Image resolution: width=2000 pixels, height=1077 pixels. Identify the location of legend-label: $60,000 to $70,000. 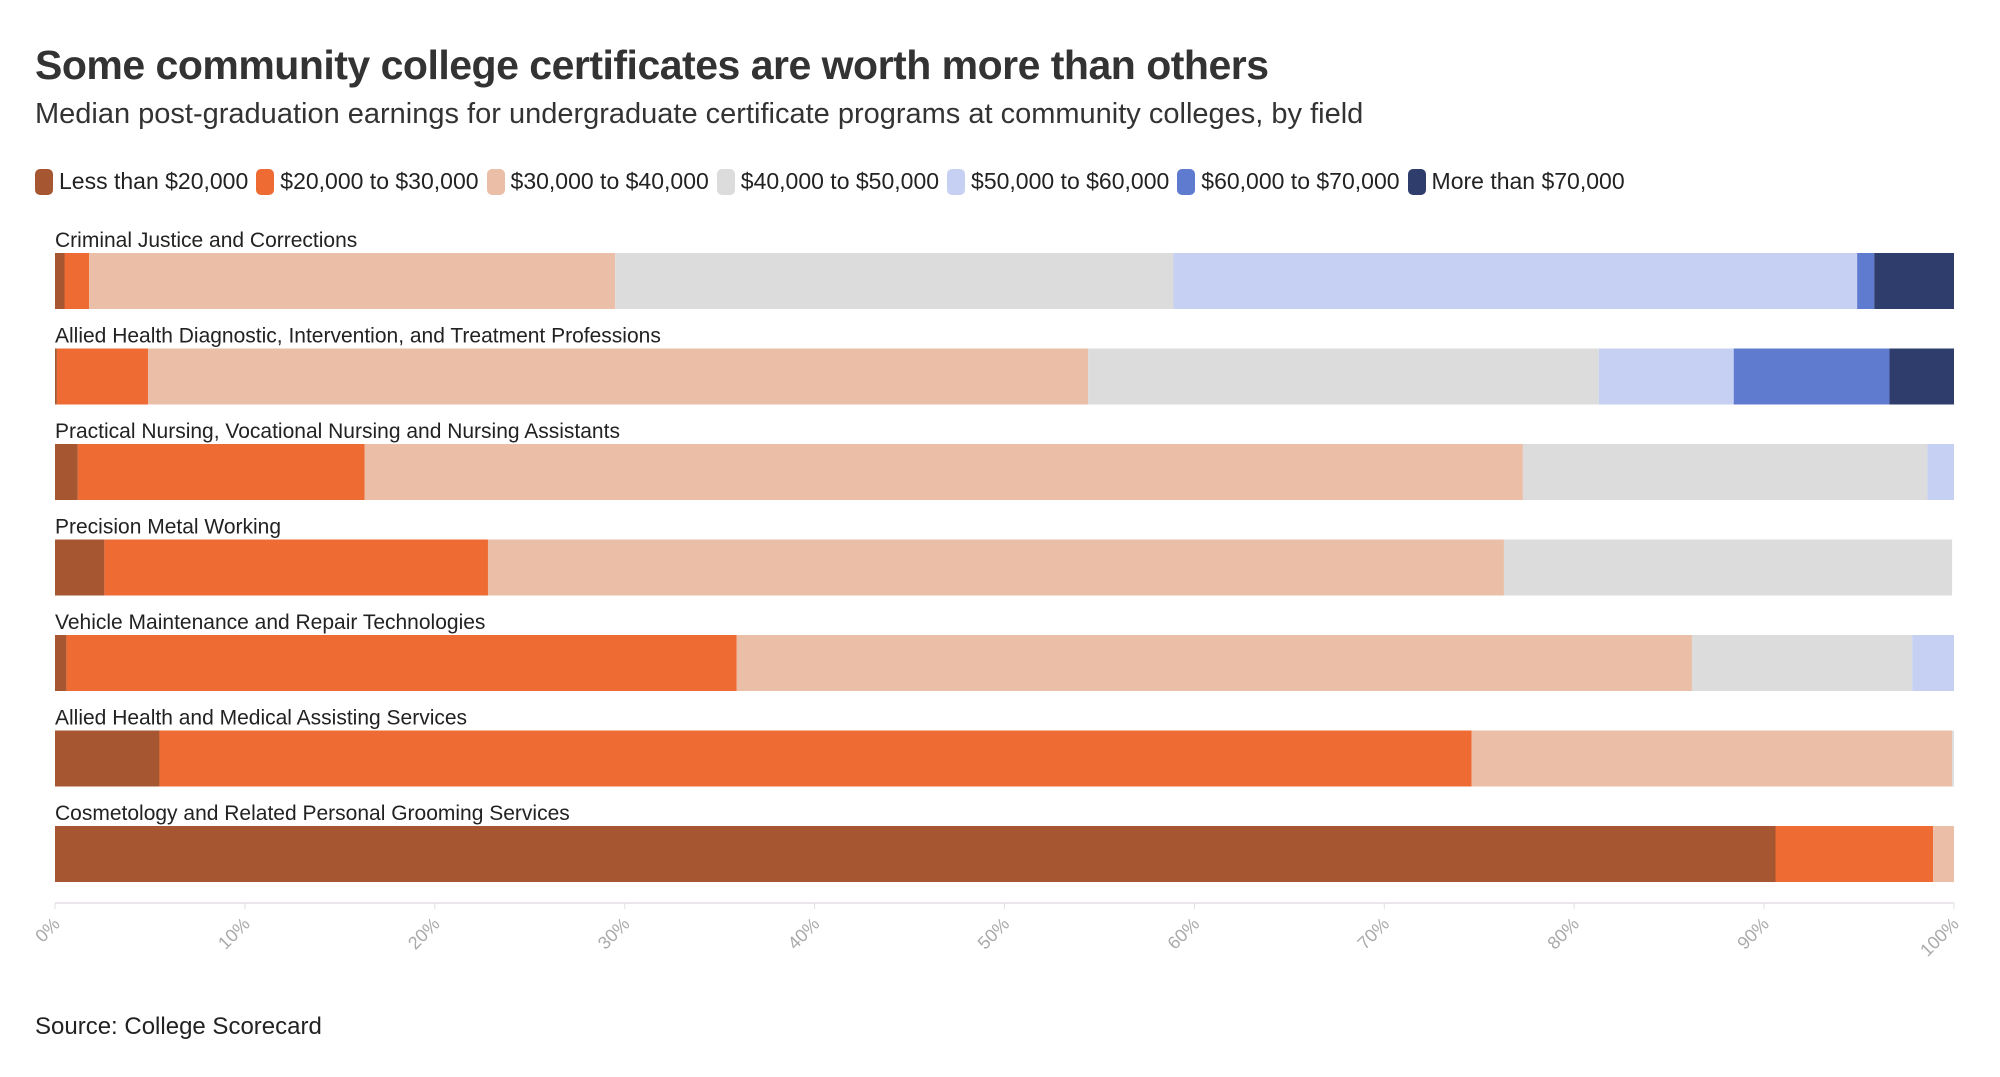
(1300, 181).